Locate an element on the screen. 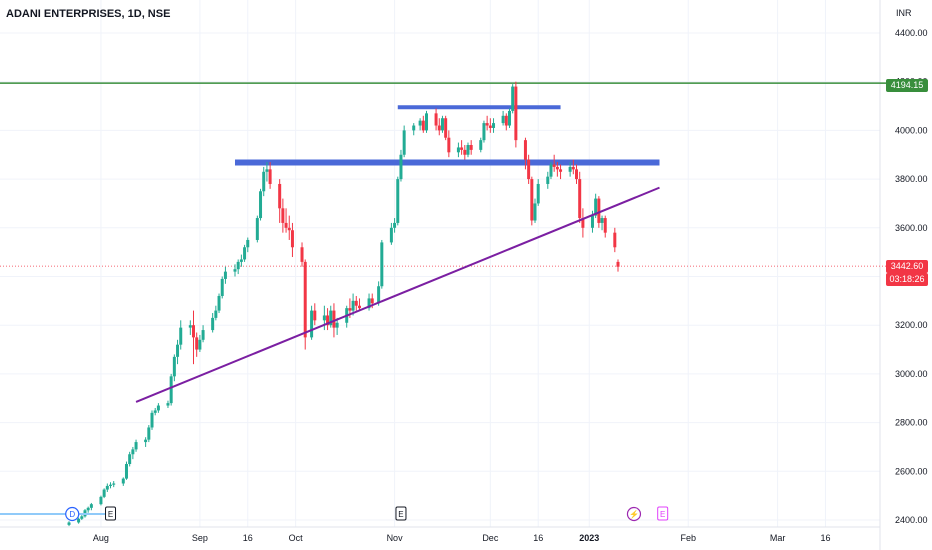 Image resolution: width=932 pixels, height=550 pixels. dividend-marker is located at coordinates (72, 514).